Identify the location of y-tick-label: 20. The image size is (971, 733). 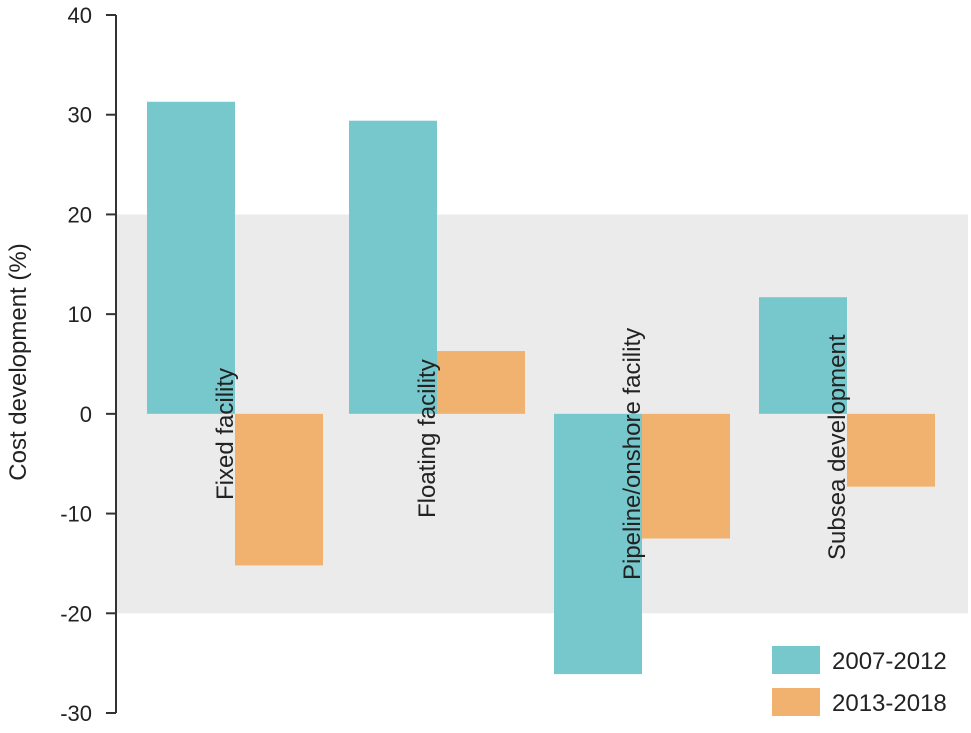
(80, 214).